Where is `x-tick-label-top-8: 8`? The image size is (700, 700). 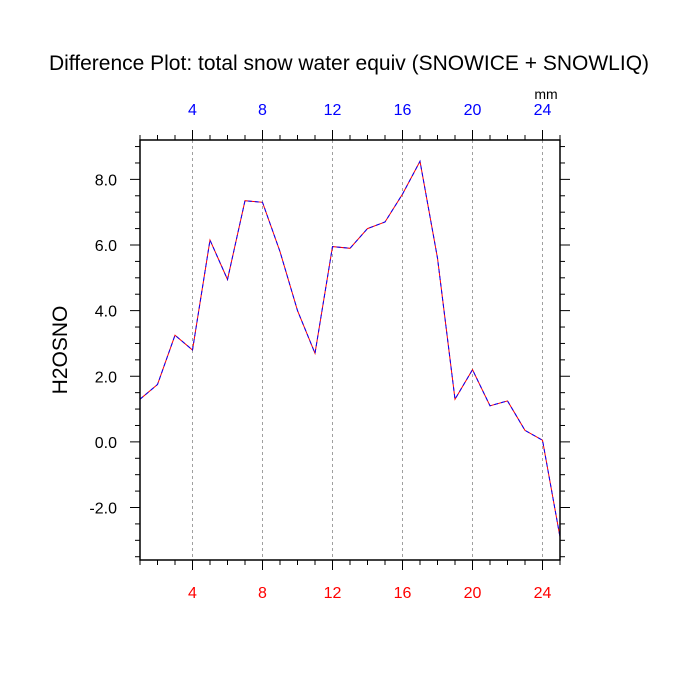 x-tick-label-top-8: 8 is located at coordinates (262, 110).